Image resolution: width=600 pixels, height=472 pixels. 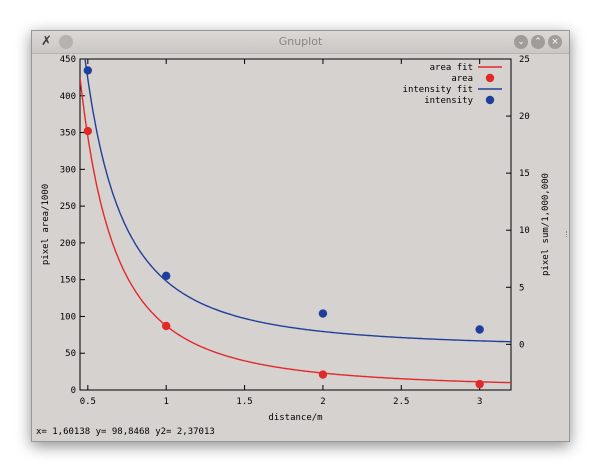 What do you see at coordinates (524, 60) in the screenshot?
I see `y2-tick-label: 25` at bounding box center [524, 60].